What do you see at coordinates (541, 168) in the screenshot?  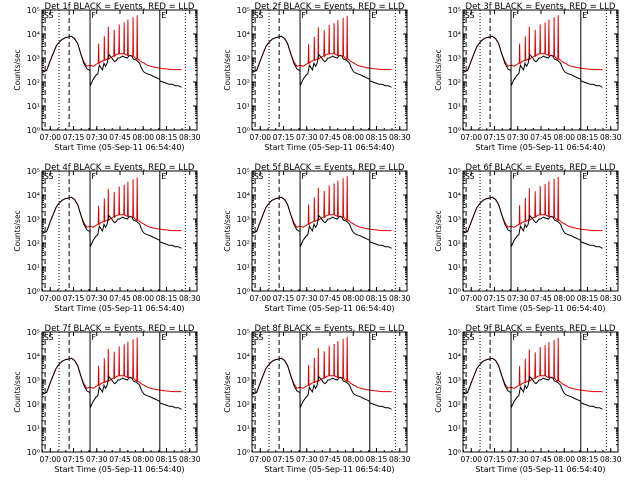 I see `panel-title: Det 6f BLACK = Events, RED = LLD` at bounding box center [541, 168].